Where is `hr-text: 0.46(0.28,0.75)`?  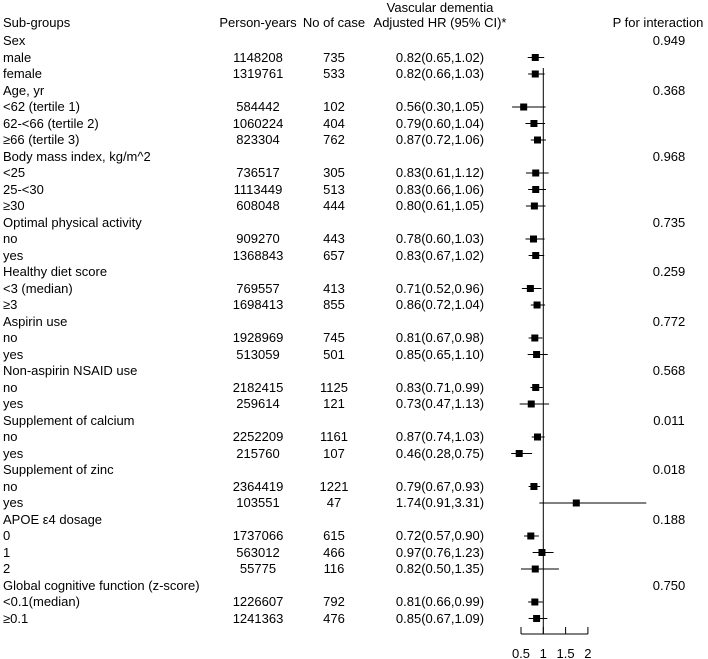
hr-text: 0.46(0.28,0.75) is located at coordinates (440, 453).